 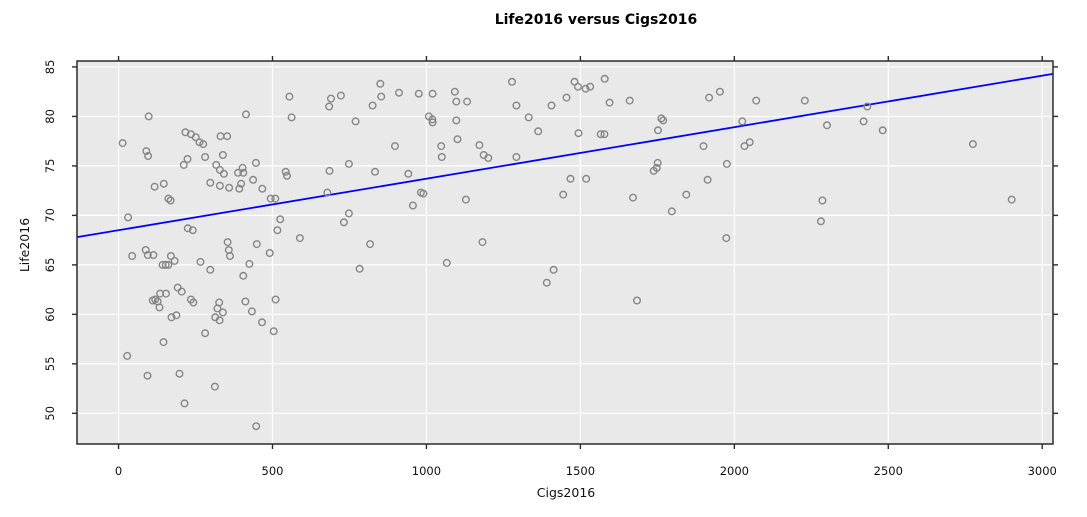 I want to click on x-tick-label: 500, so click(x=273, y=471).